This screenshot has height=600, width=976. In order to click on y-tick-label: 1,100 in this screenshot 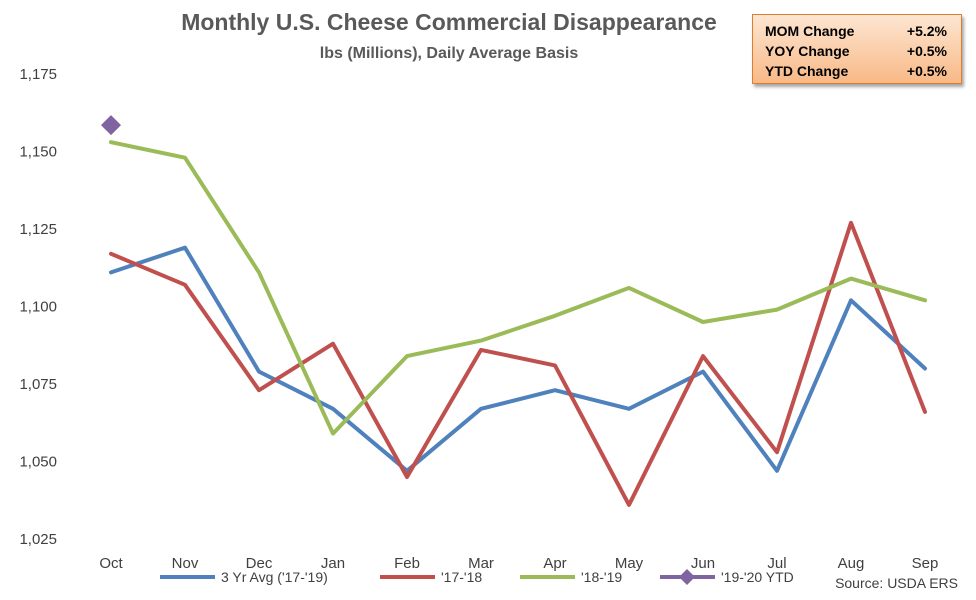, I will do `click(38, 307)`.